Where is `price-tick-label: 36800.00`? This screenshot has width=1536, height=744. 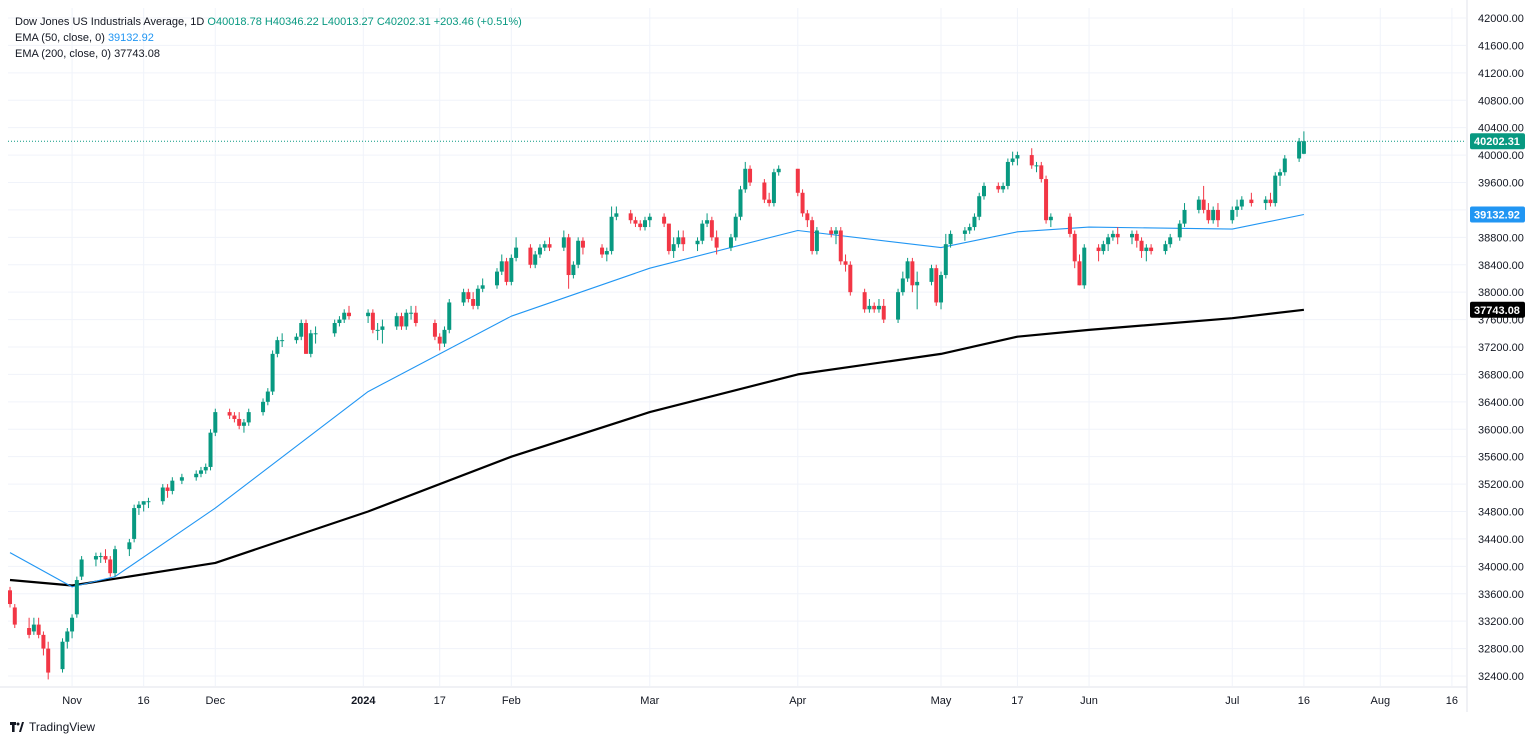 price-tick-label: 36800.00 is located at coordinates (1501, 375).